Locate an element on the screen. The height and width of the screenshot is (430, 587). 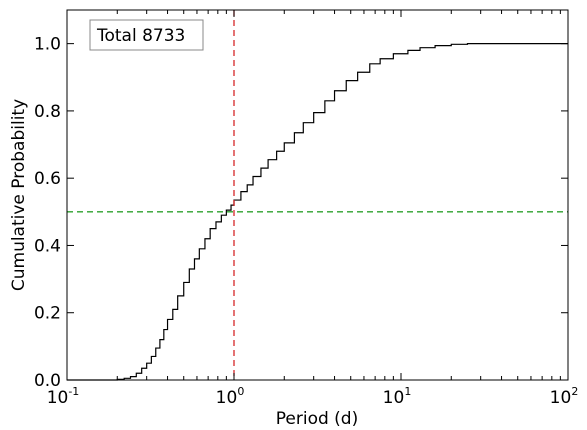
x-tick-label: 10² is located at coordinates (564, 396).